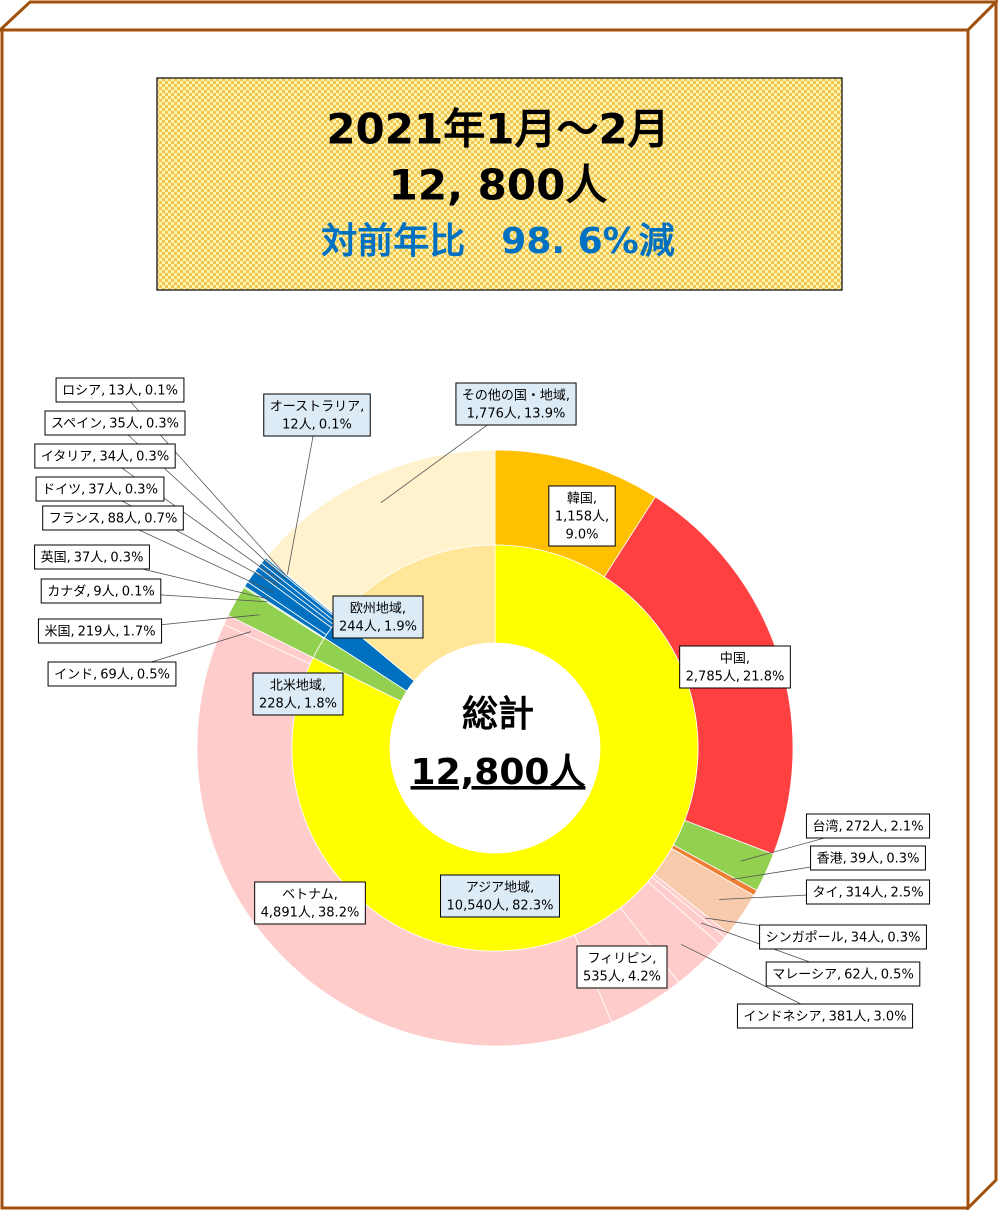 The image size is (998, 1210). What do you see at coordinates (69, 457) in the screenshot?
I see `data-label: イタリア,` at bounding box center [69, 457].